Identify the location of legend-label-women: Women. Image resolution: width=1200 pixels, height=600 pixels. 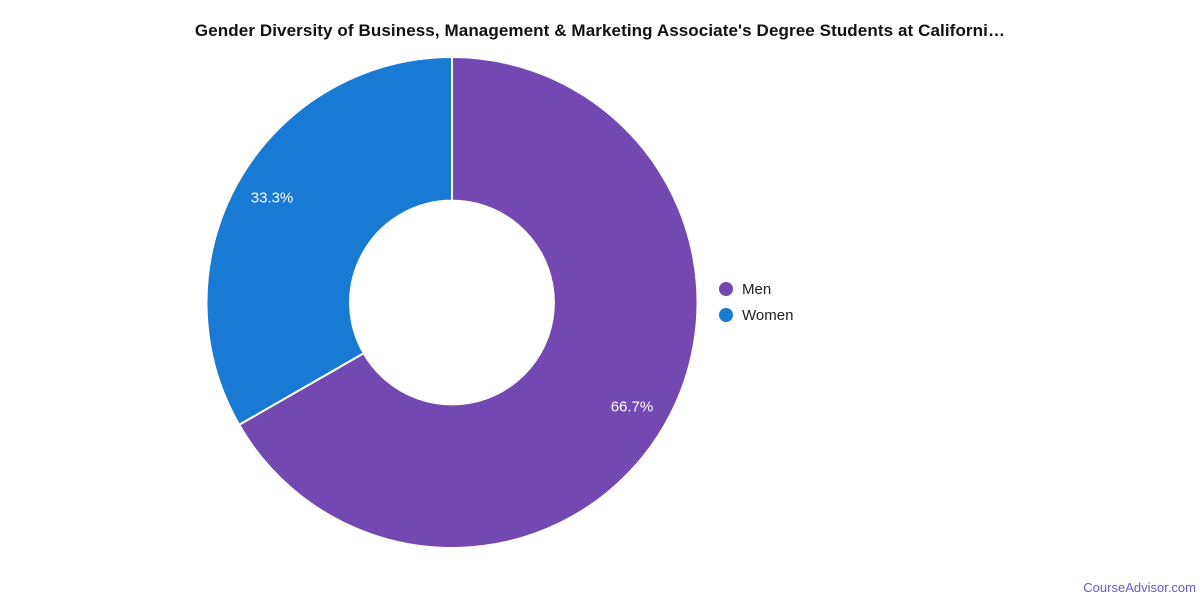
(768, 315).